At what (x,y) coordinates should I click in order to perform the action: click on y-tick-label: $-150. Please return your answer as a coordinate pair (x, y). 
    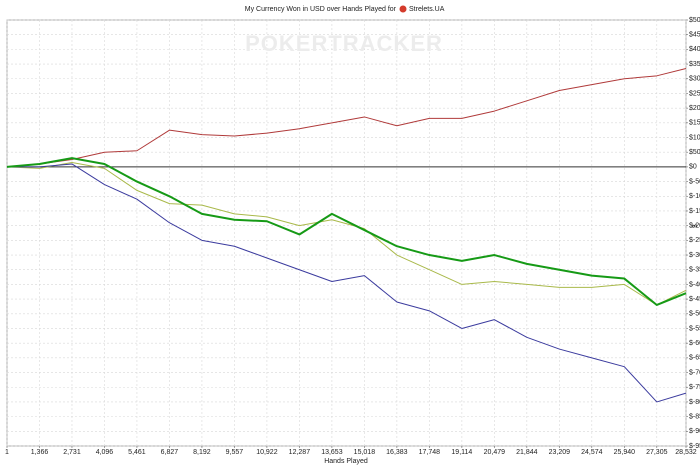
    Looking at the image, I should click on (694, 211).